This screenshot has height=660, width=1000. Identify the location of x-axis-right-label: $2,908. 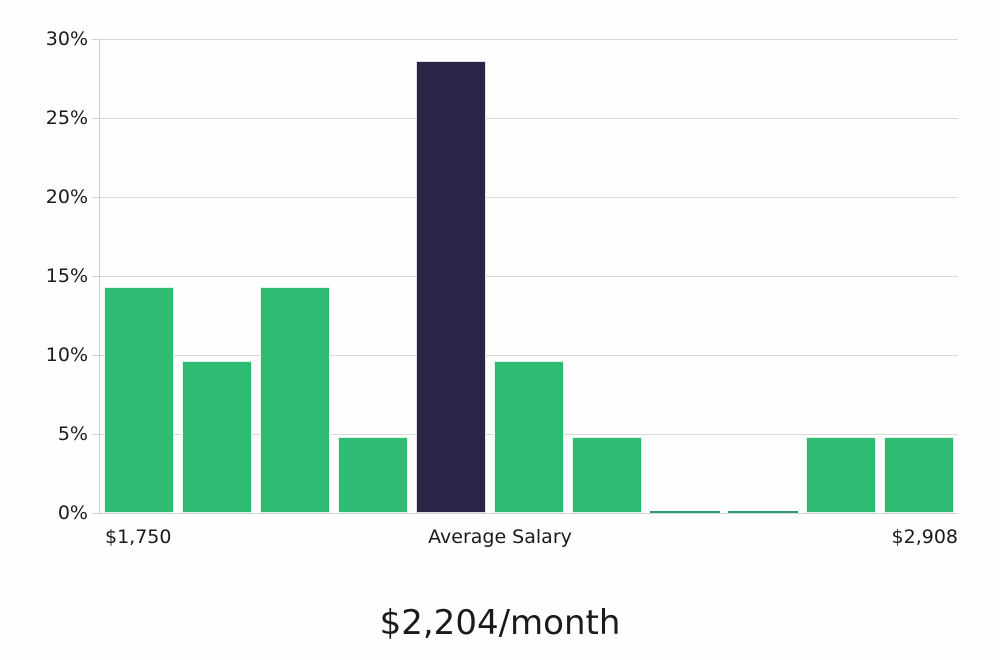
(924, 537).